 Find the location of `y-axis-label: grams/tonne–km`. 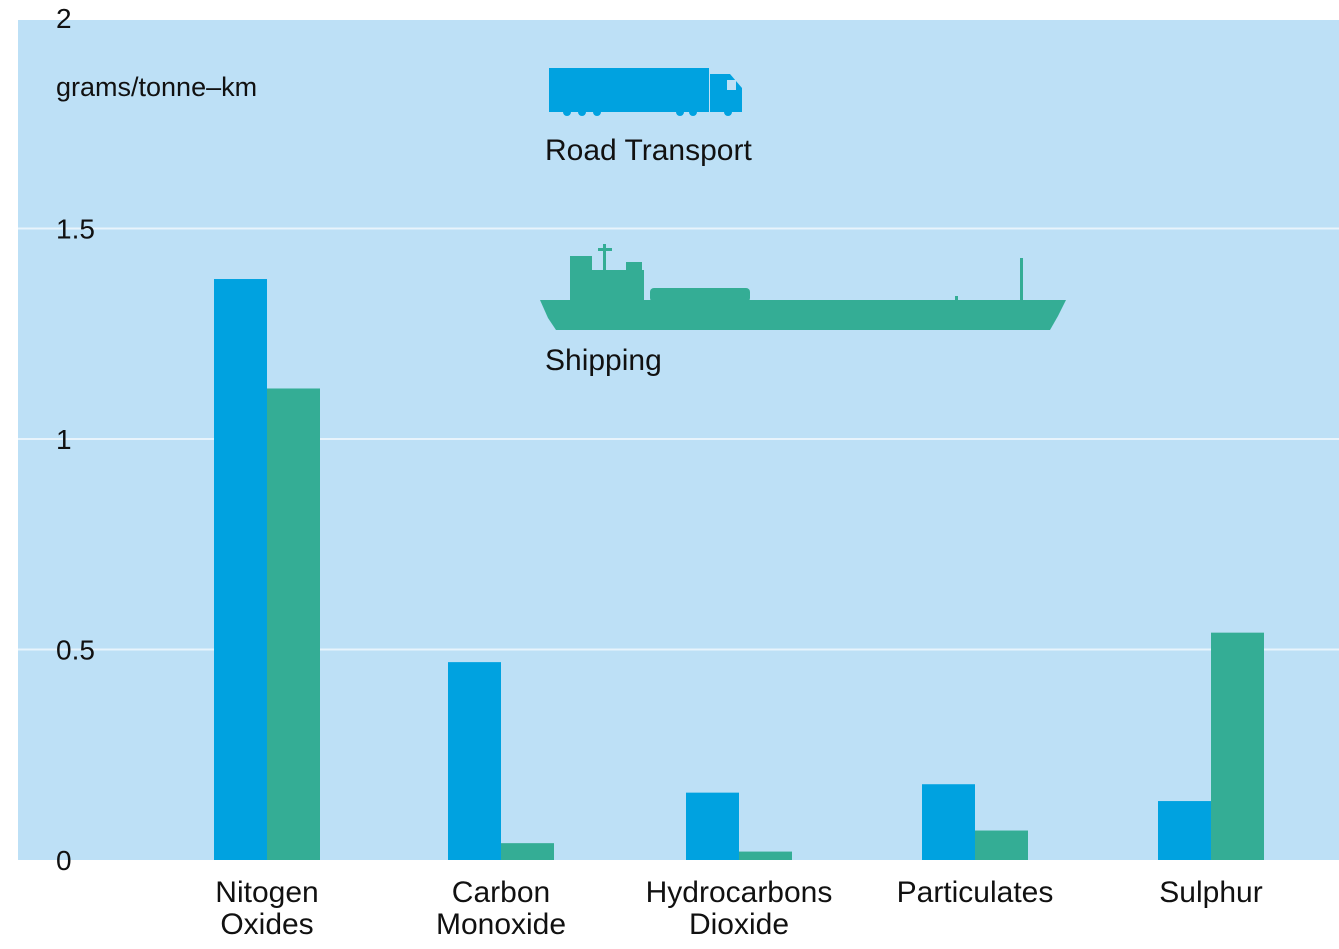

y-axis-label: grams/tonne–km is located at coordinates (156, 87).